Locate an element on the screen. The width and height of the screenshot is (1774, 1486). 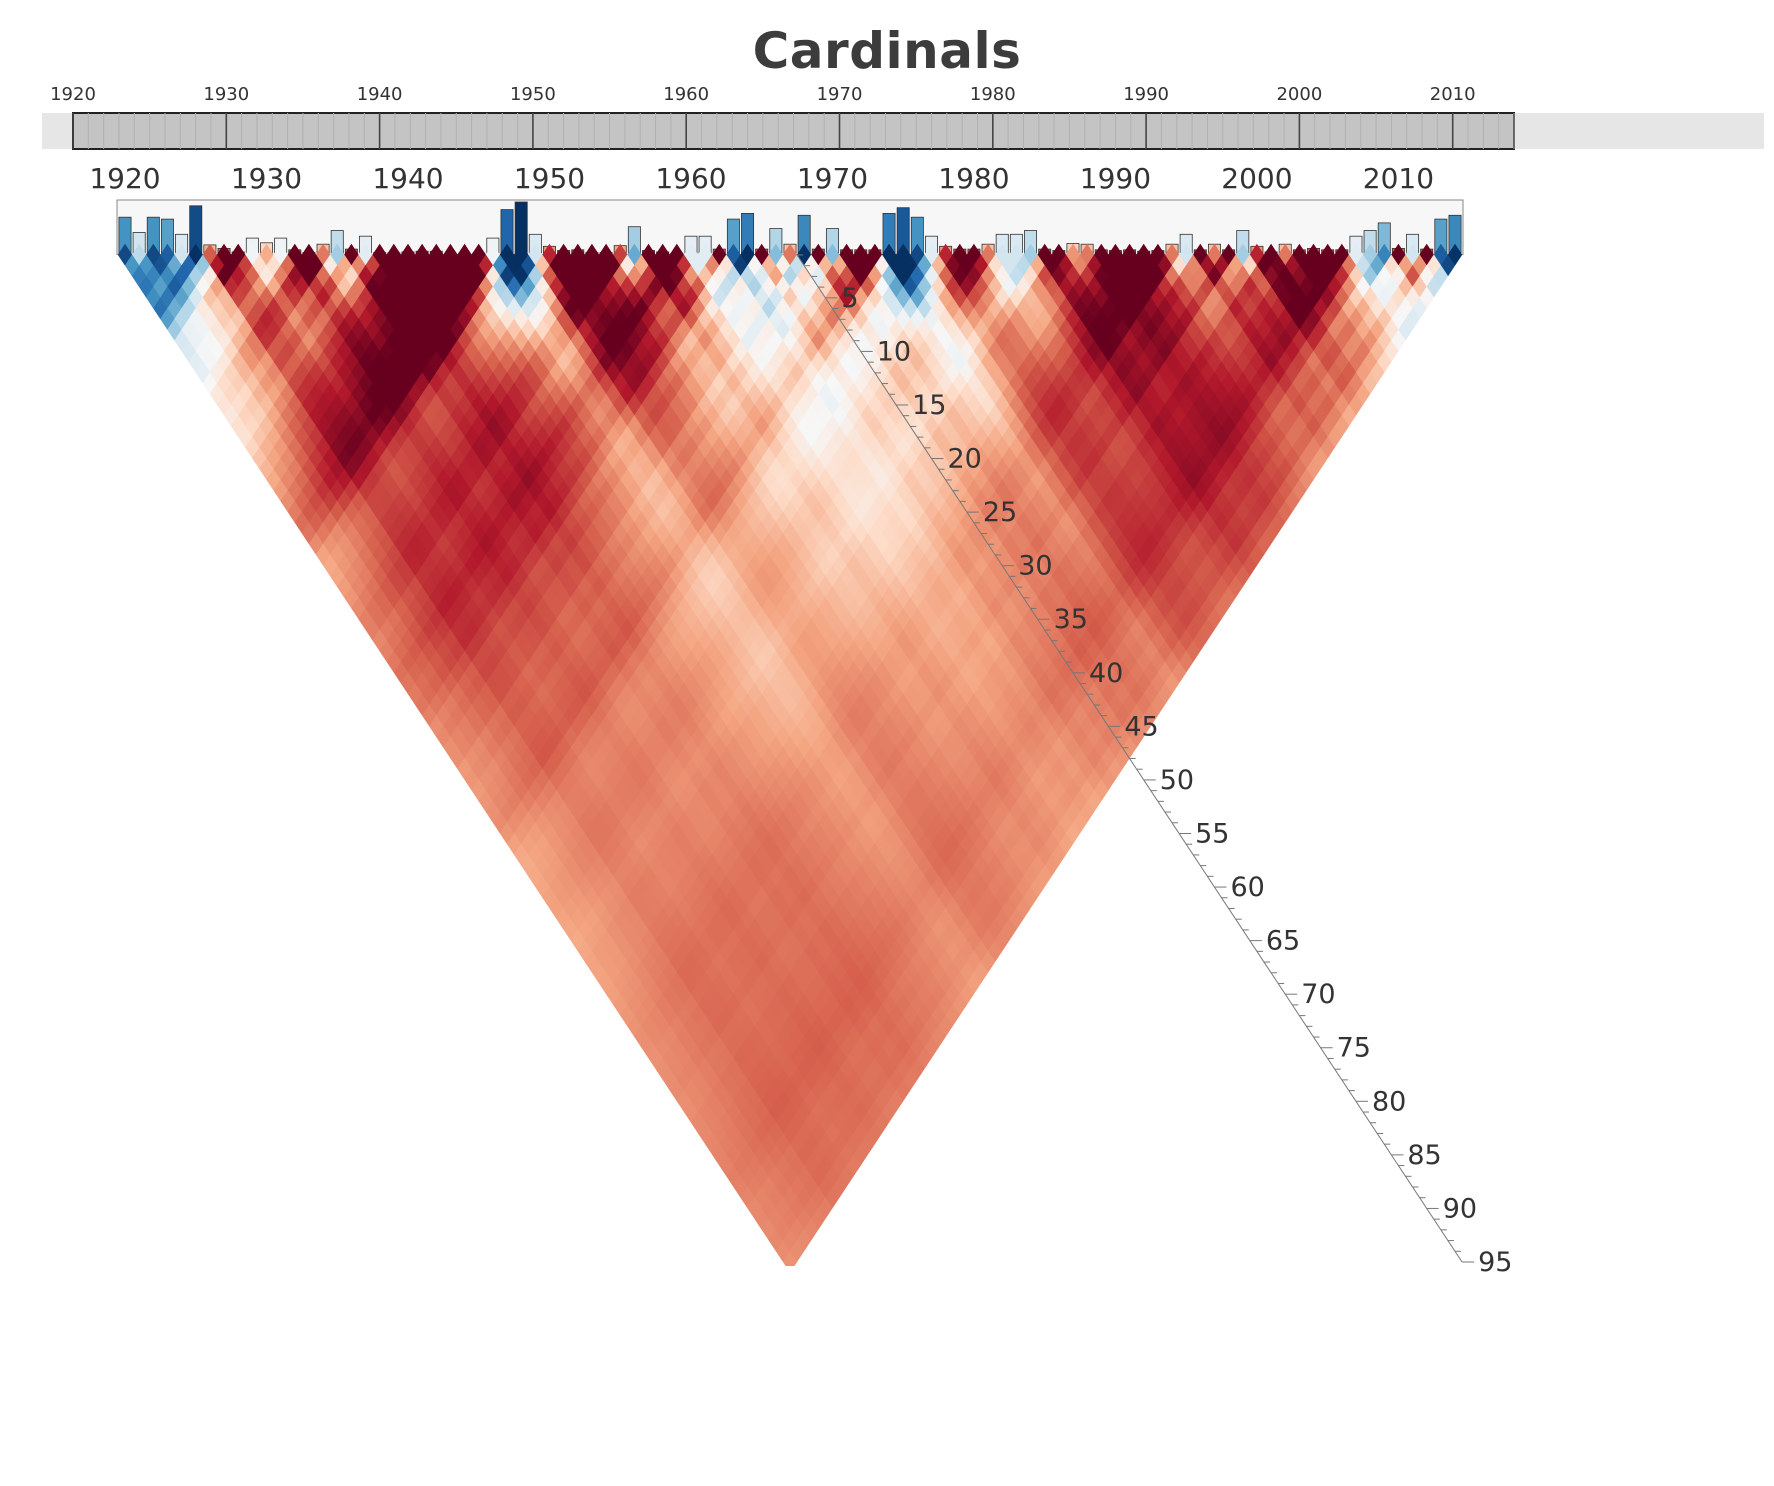
span-tick-label: 90 is located at coordinates (1460, 1208).